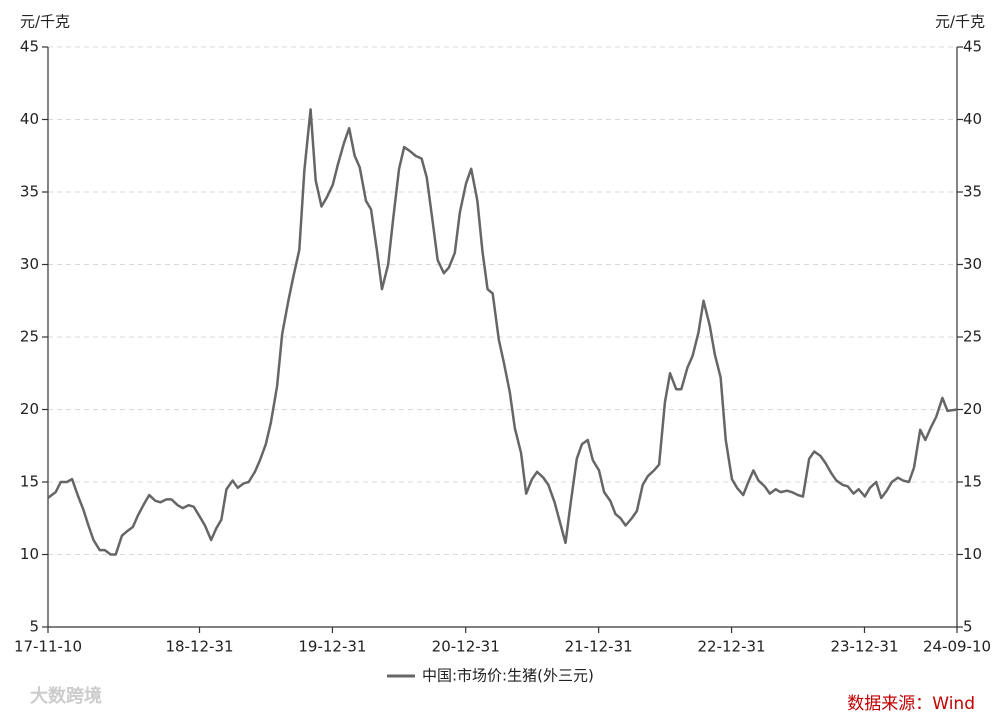 The image size is (1000, 718). I want to click on legend-label: 中国:市场价:生猪(外三元), so click(508, 676).